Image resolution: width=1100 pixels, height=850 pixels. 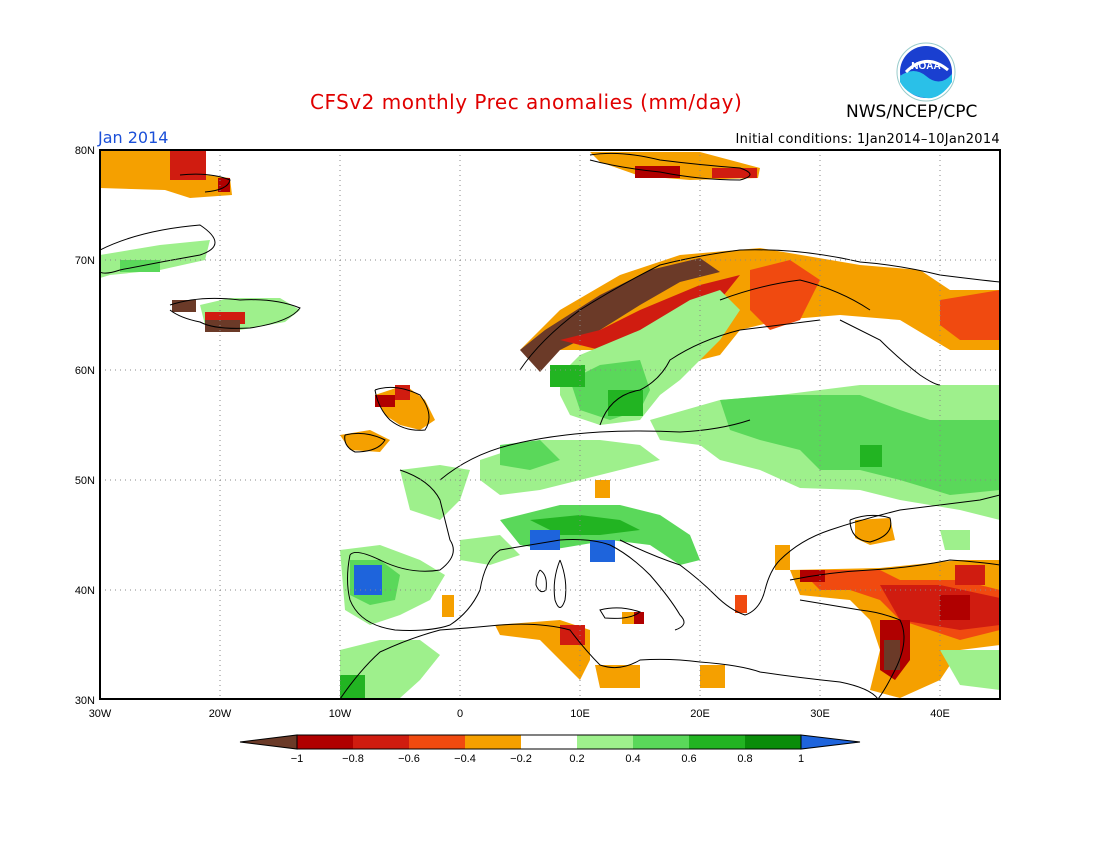 What do you see at coordinates (460, 714) in the screenshot?
I see `lon-label: 0` at bounding box center [460, 714].